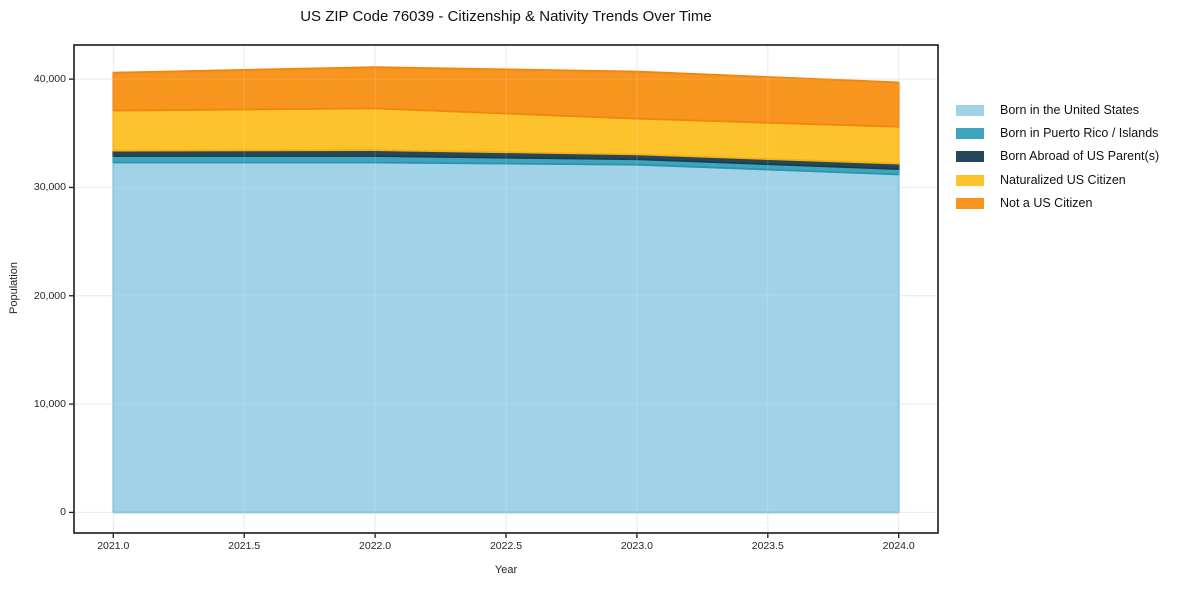  I want to click on y-tick-label: 10,000, so click(49, 404).